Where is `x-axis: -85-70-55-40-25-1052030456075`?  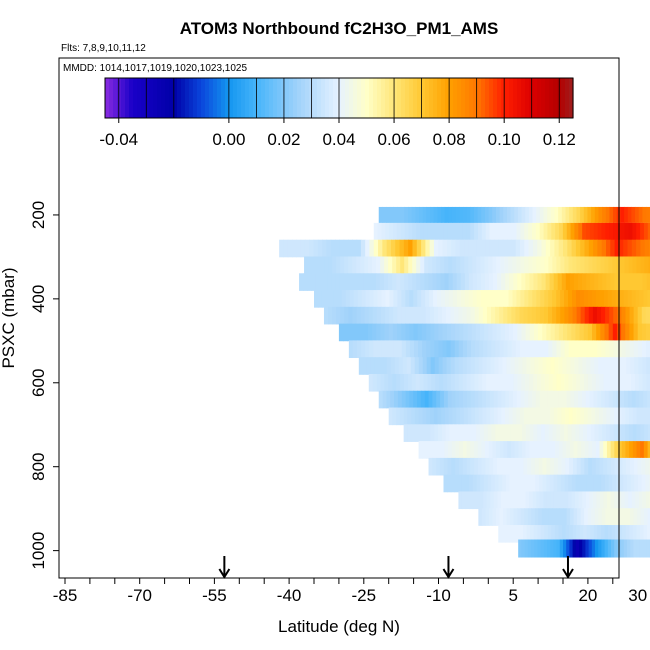 x-axis: -85-70-55-40-25-1052030456075 is located at coordinates (350, 591).